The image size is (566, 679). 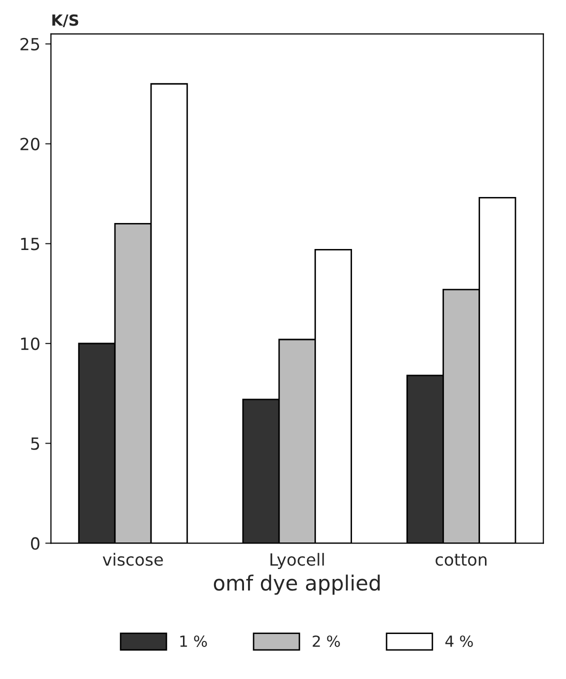 What do you see at coordinates (30, 44) in the screenshot?
I see `y-tick-label: 25` at bounding box center [30, 44].